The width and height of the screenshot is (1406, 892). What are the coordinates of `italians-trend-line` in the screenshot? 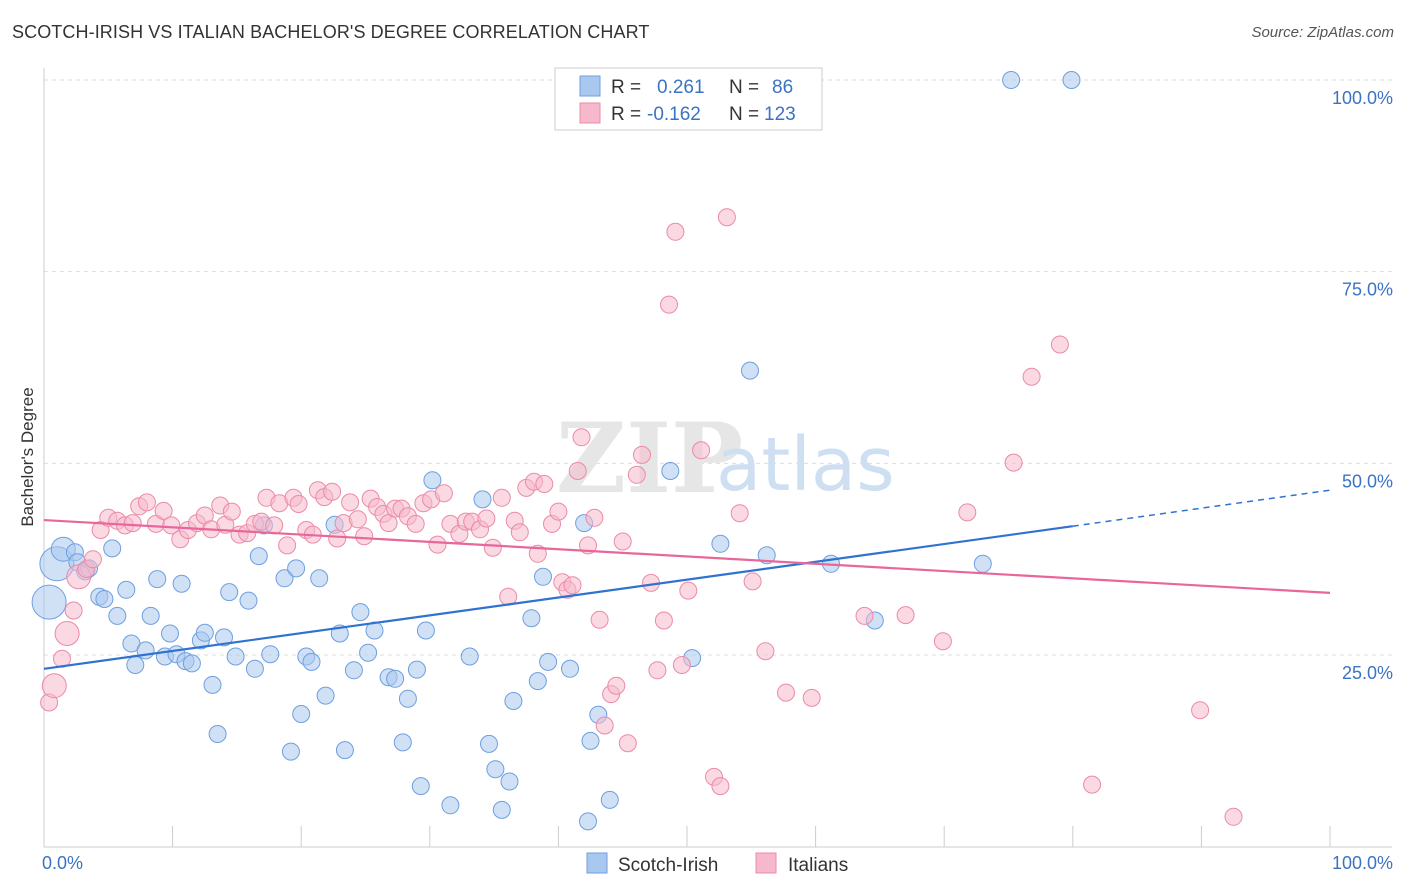 It's located at (687, 556).